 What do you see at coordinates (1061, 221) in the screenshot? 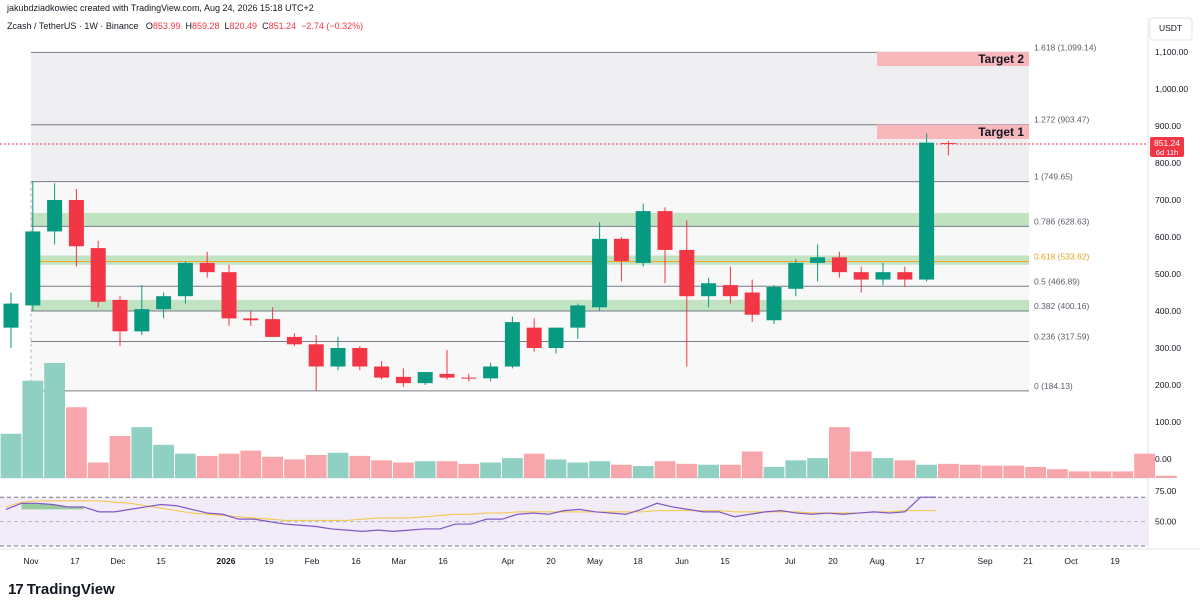
I see `fib-level-label: 0.786 (628.63)` at bounding box center [1061, 221].